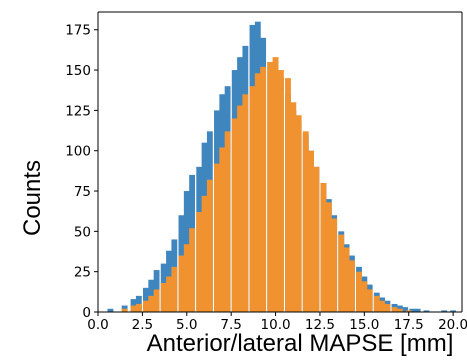 This screenshot has height=361, width=467. What do you see at coordinates (82, 192) in the screenshot?
I see `y-tick-label: 75` at bounding box center [82, 192].